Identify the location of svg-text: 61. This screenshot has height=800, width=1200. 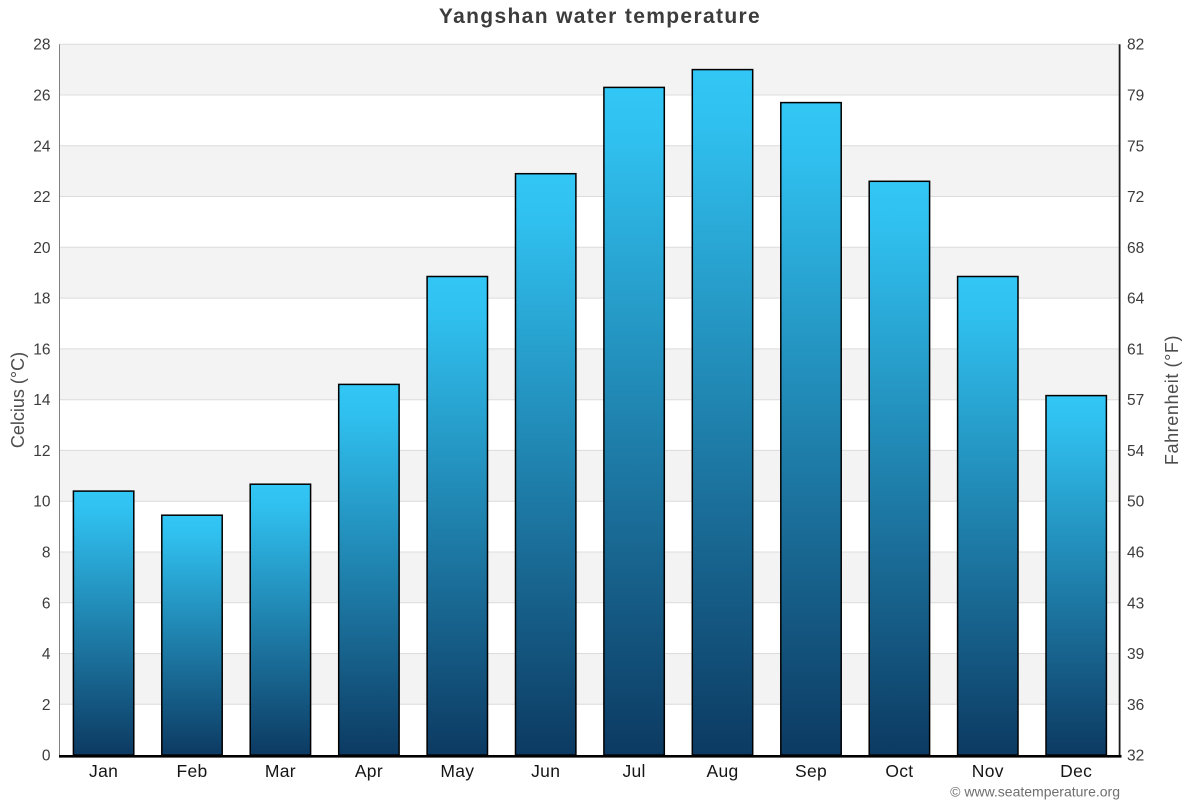
(1135, 349).